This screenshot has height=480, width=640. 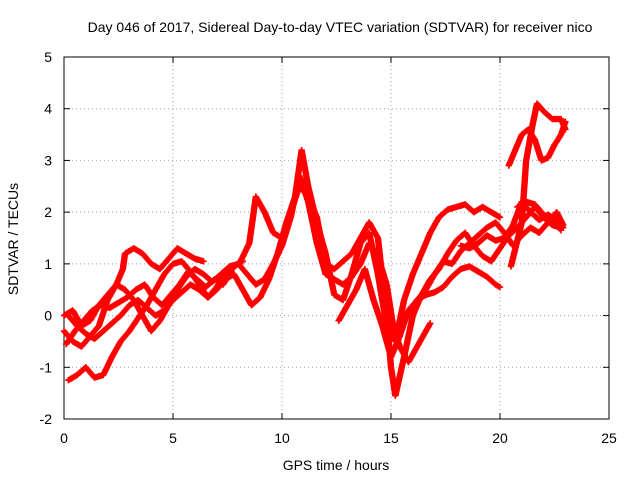 What do you see at coordinates (454, 291) in the screenshot?
I see `series-track-g` at bounding box center [454, 291].